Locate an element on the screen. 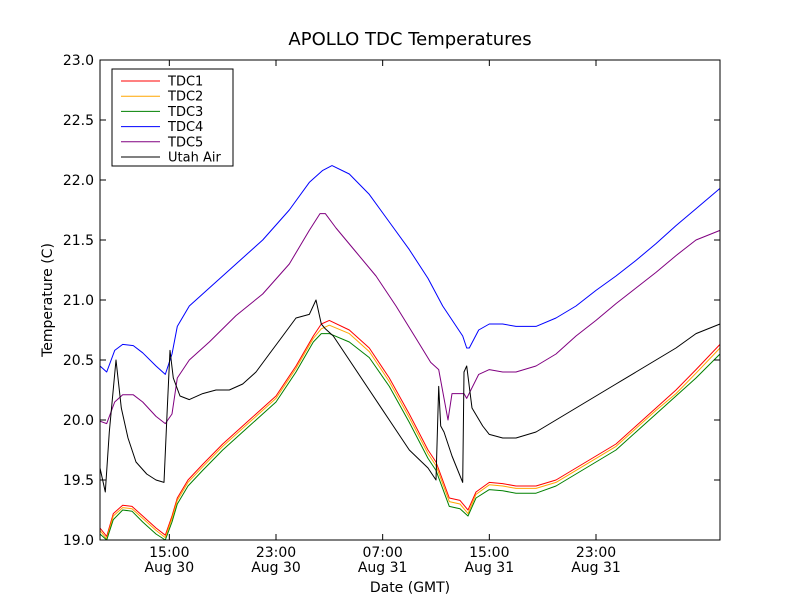 This screenshot has height=600, width=800. y-tick-label: 19.5 is located at coordinates (78, 481).